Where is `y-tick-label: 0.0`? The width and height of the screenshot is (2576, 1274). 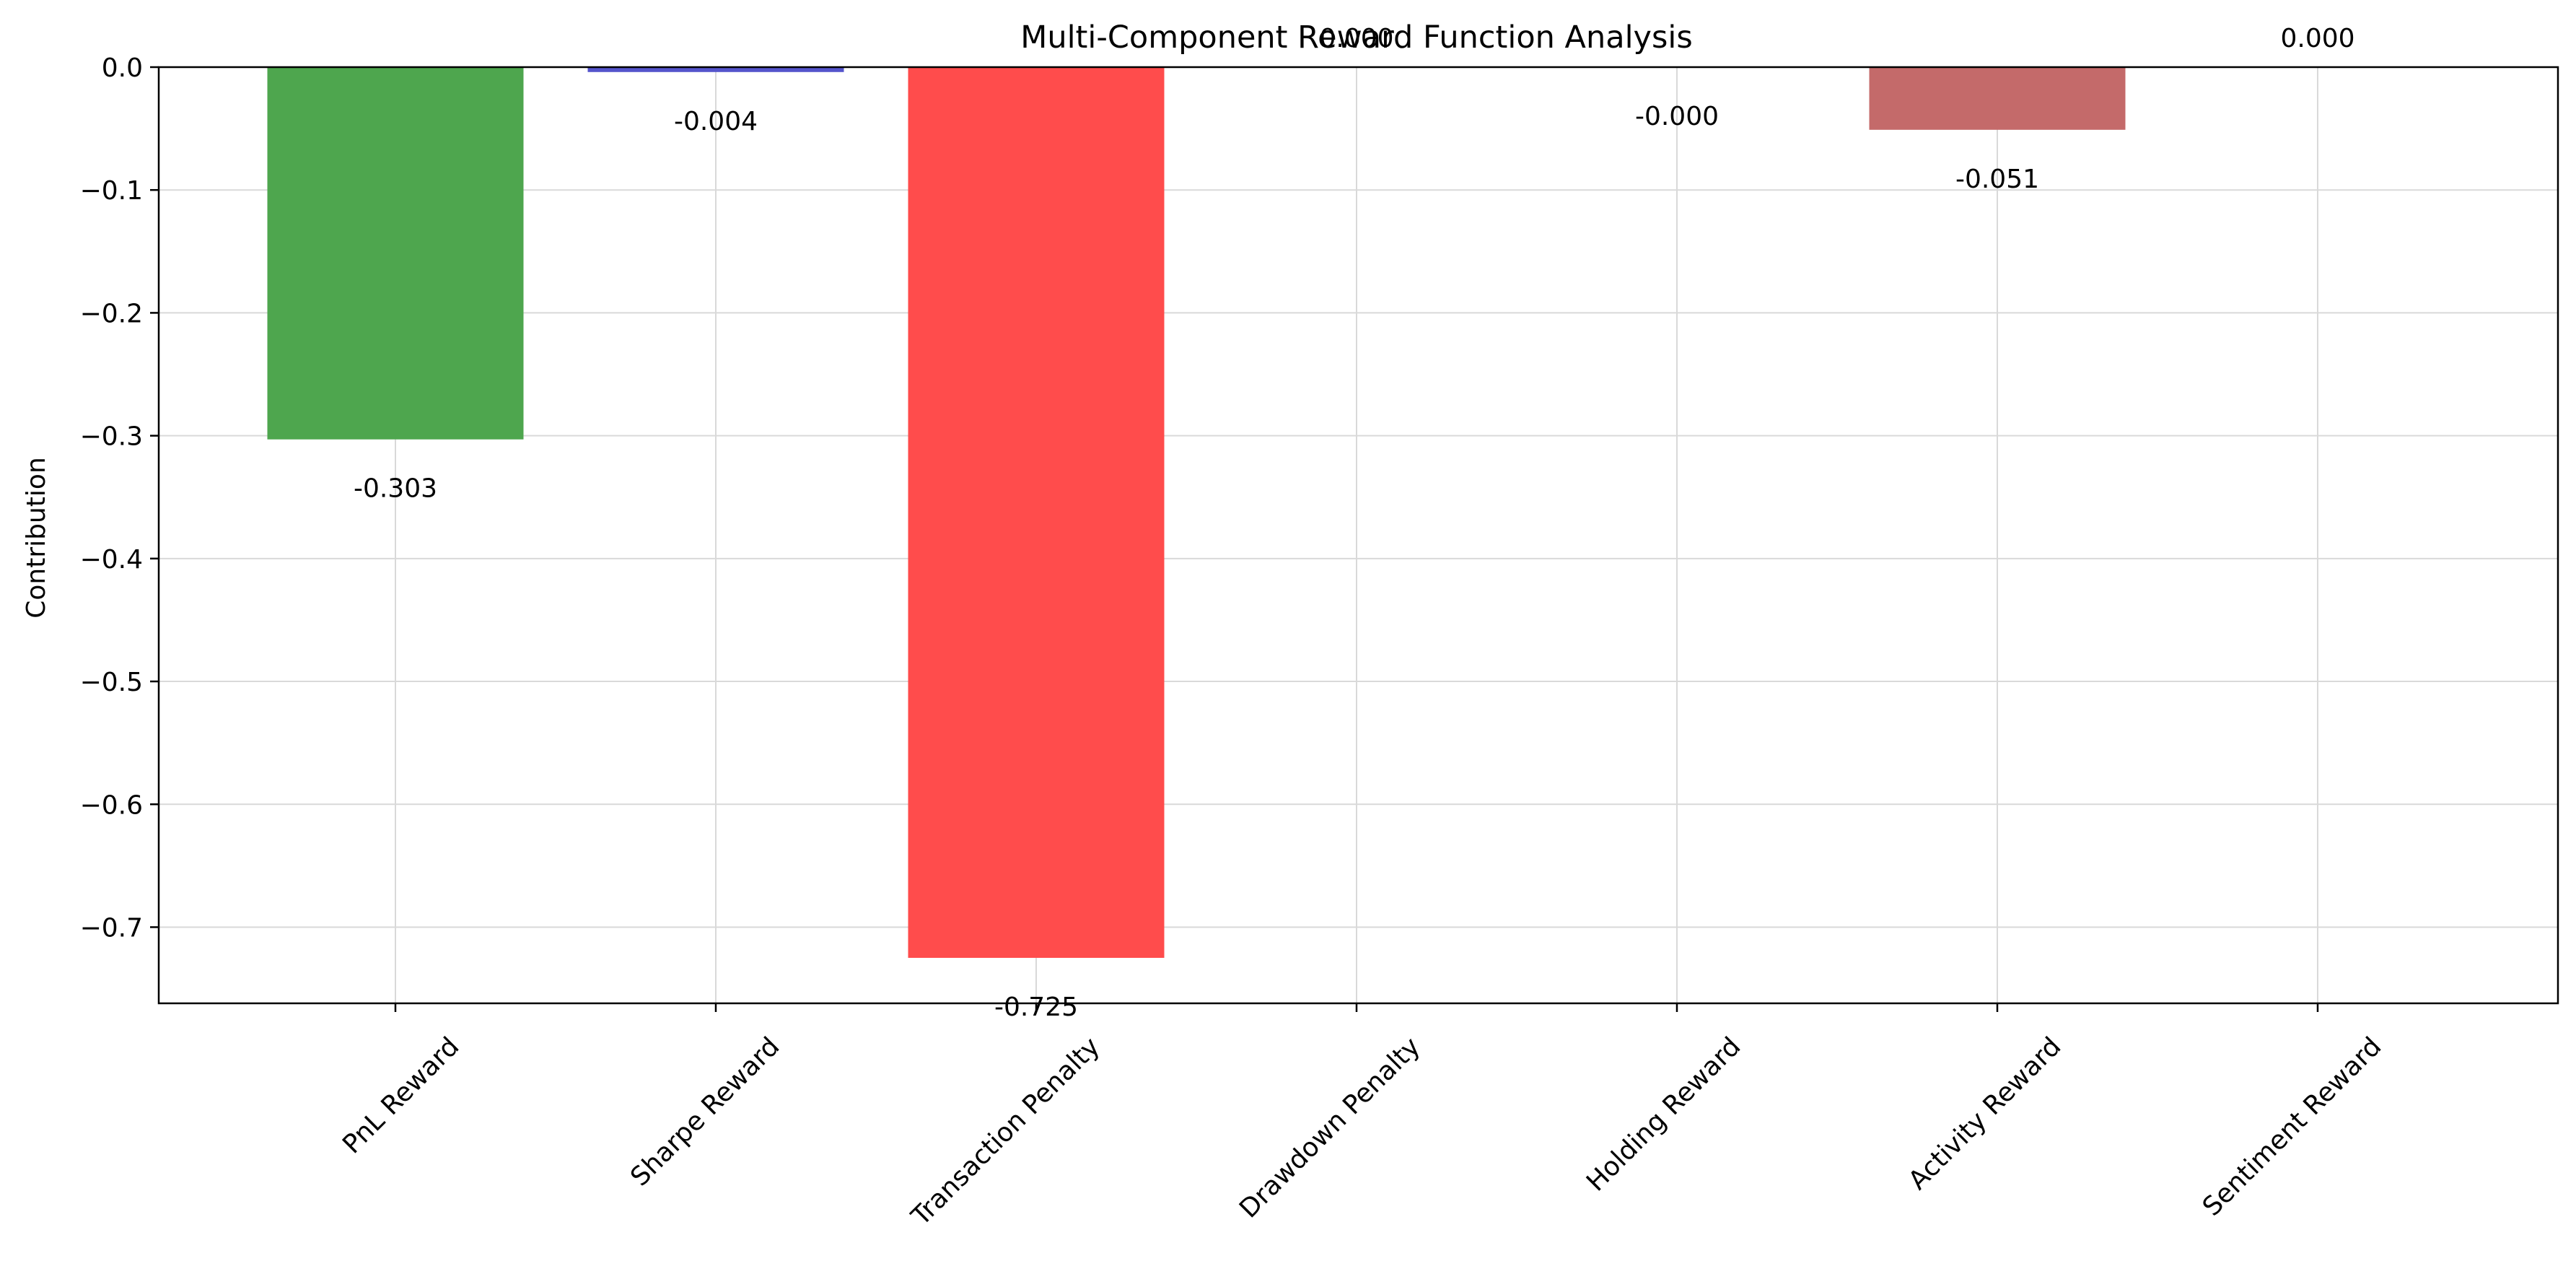
y-tick-label: 0.0 is located at coordinates (122, 68).